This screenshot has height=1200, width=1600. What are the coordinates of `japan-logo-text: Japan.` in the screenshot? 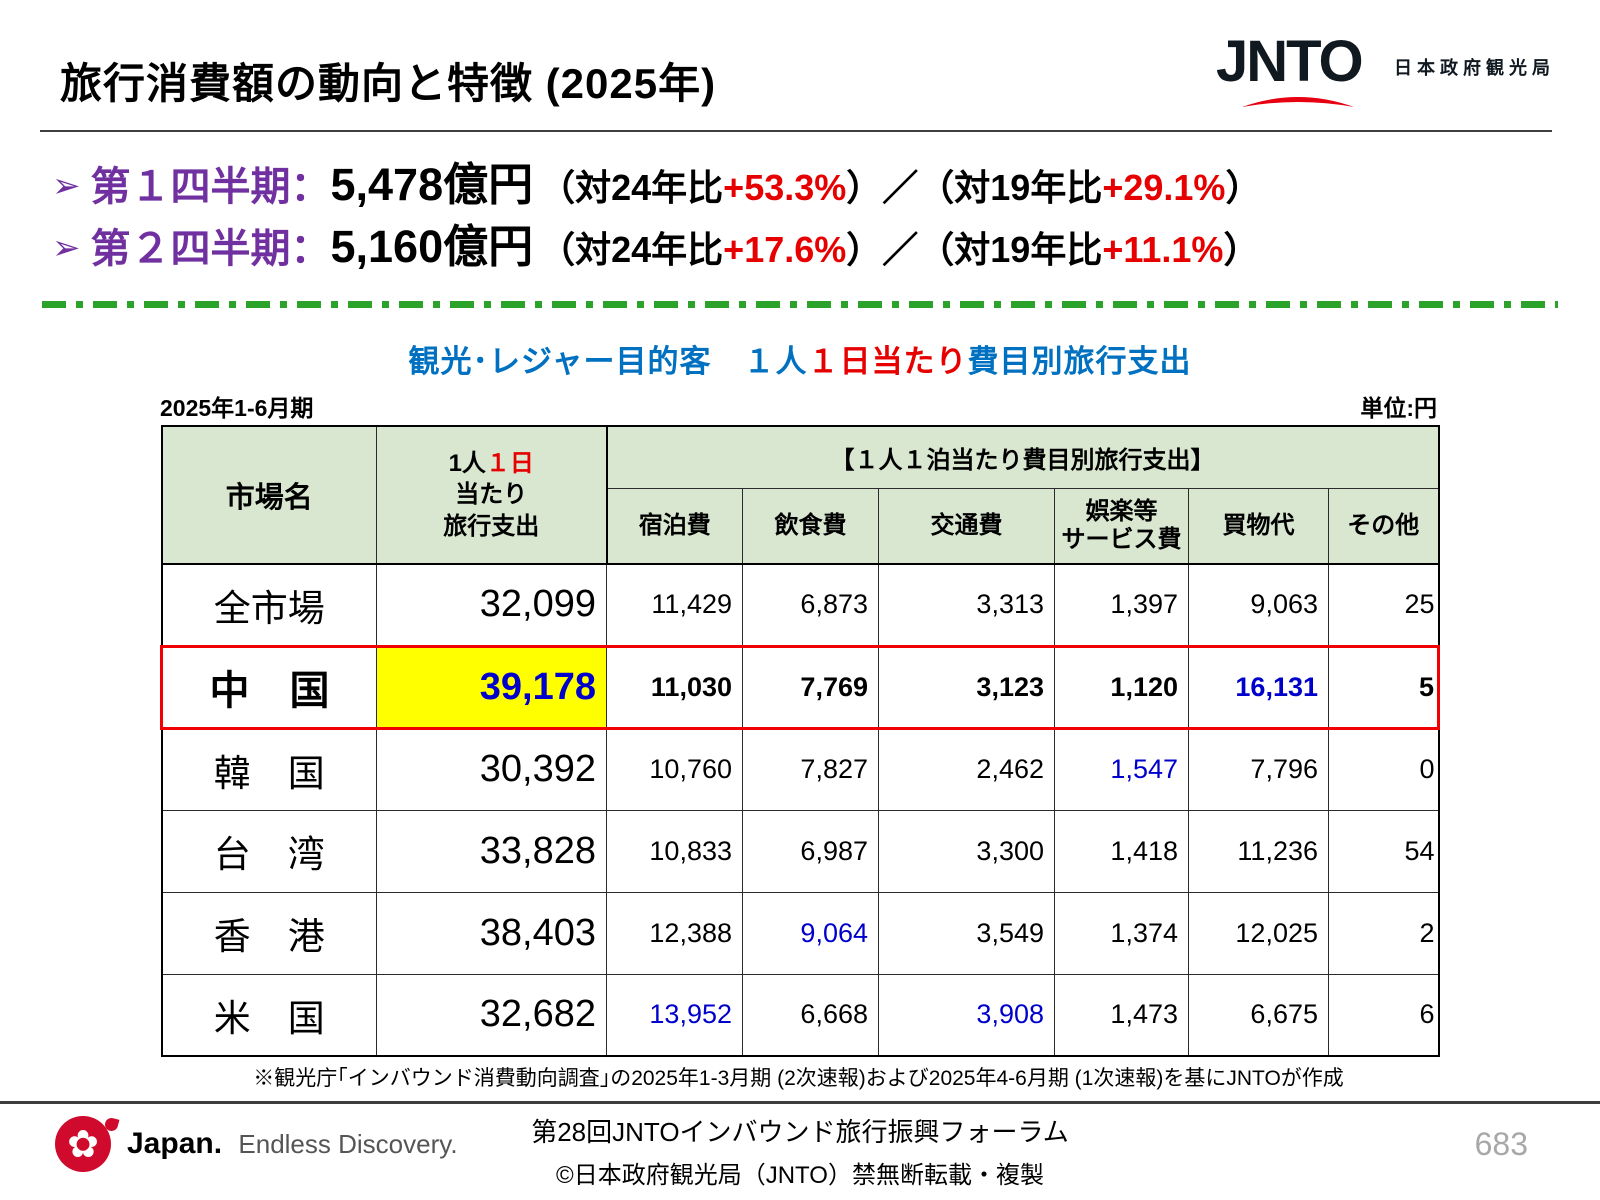 It's located at (175, 1143).